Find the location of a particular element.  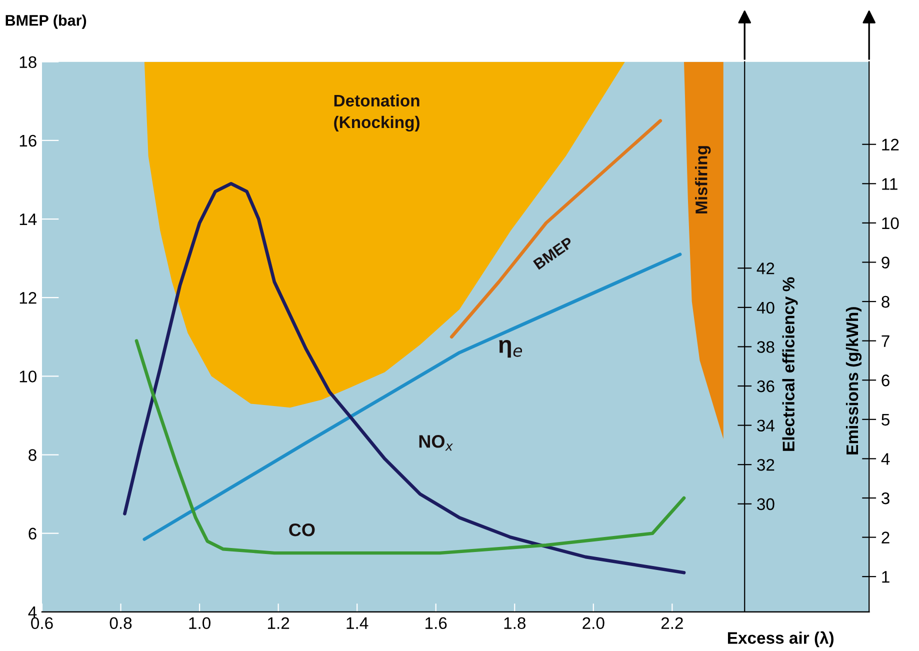

x-tick-label: 1.2 is located at coordinates (279, 623).